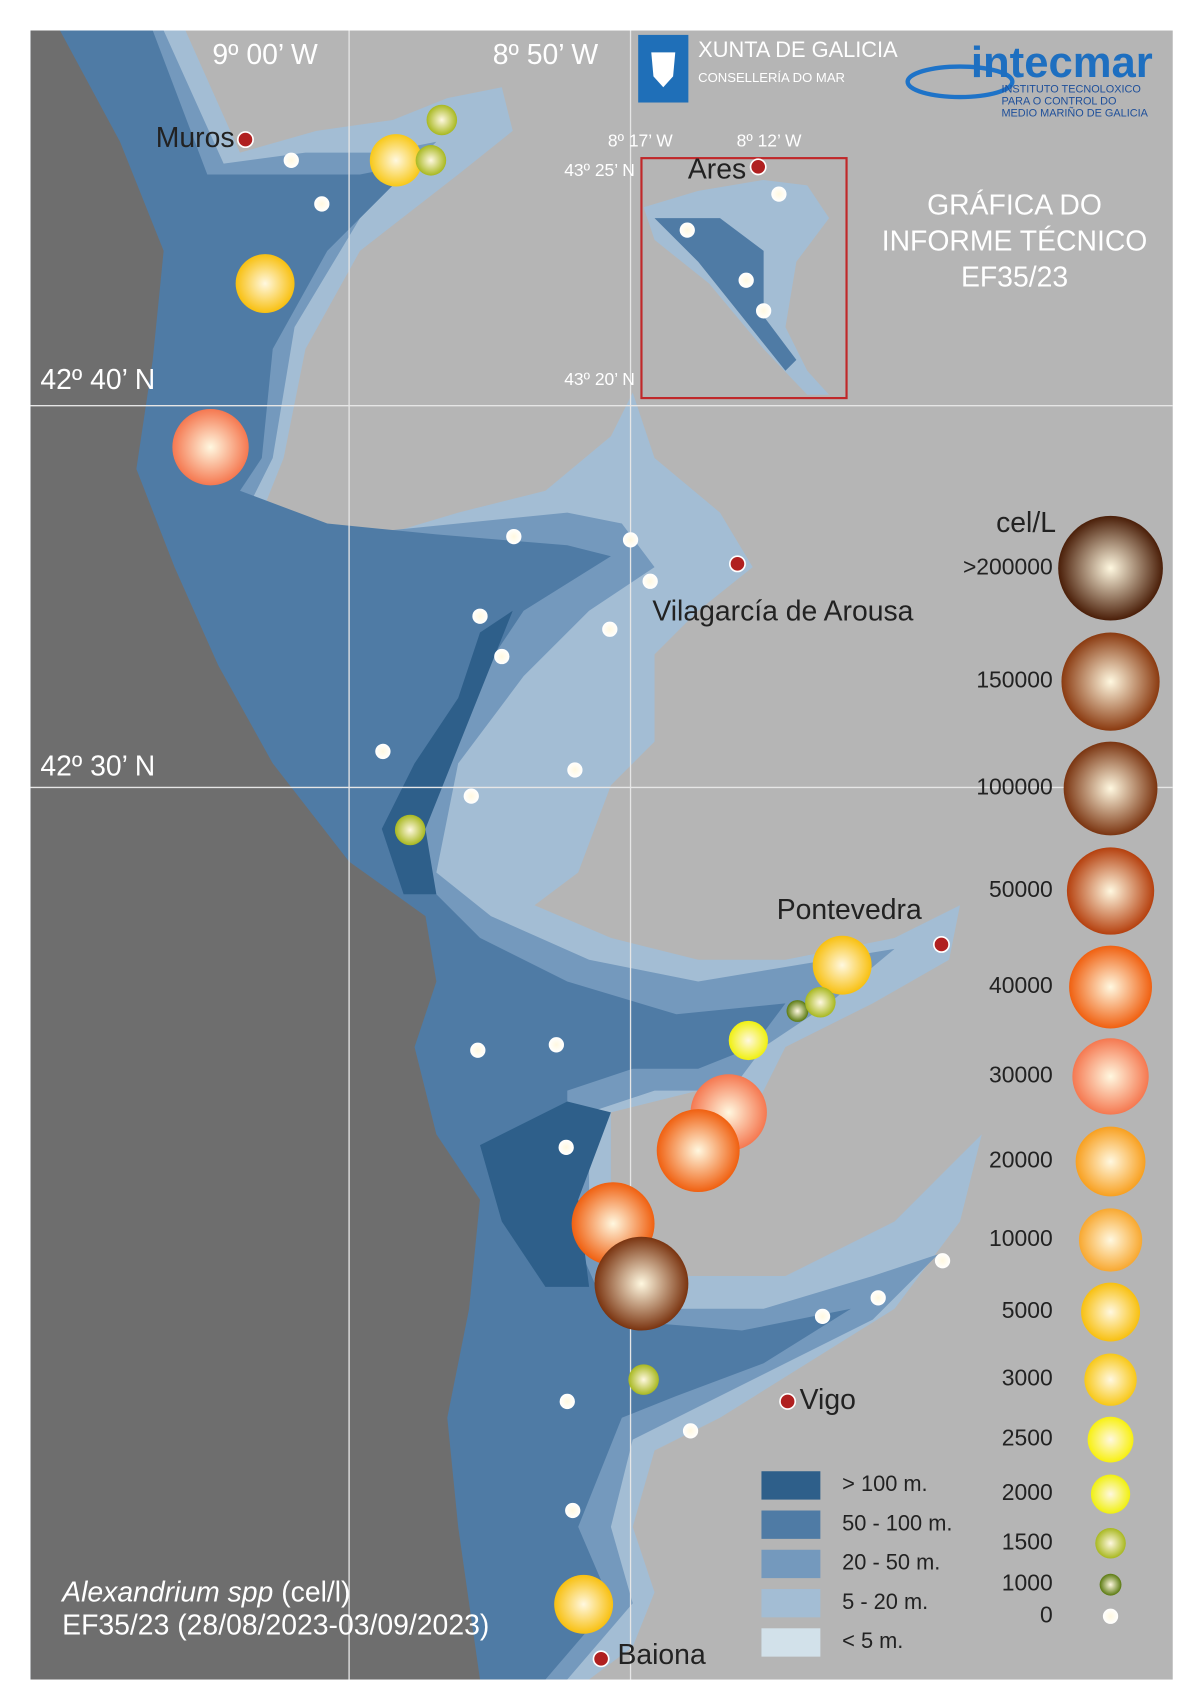 This screenshot has width=1200, height=1697. I want to click on depth-label: 20 - 50 m., so click(891, 1562).